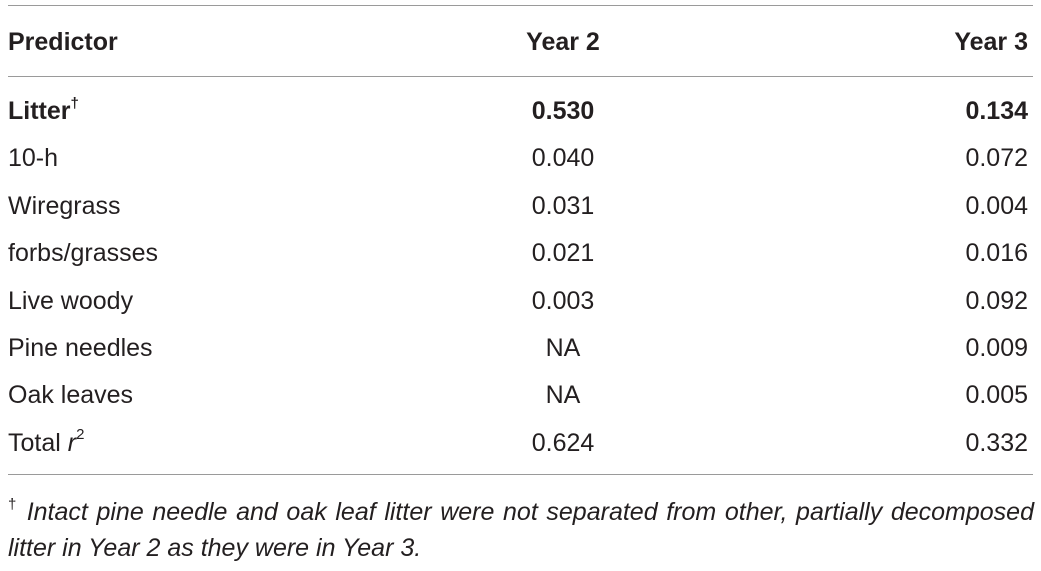  Describe the element at coordinates (563, 300) in the screenshot. I see `year2-cell: 0.003` at that location.